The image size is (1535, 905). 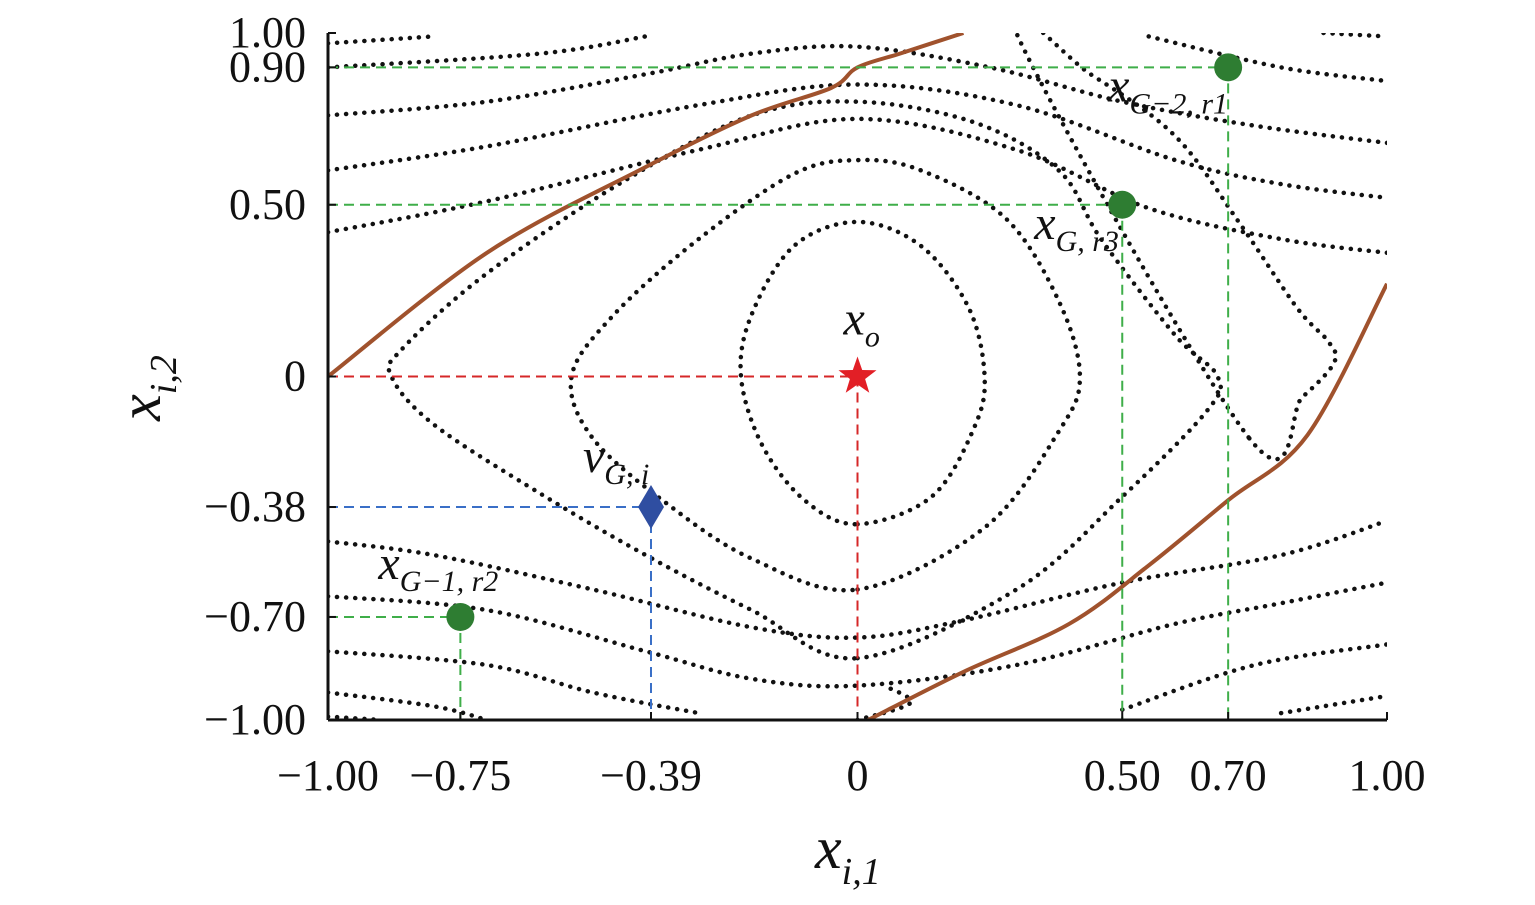 What do you see at coordinates (146, 388) in the screenshot?
I see `y-axis-label: xi,2` at bounding box center [146, 388].